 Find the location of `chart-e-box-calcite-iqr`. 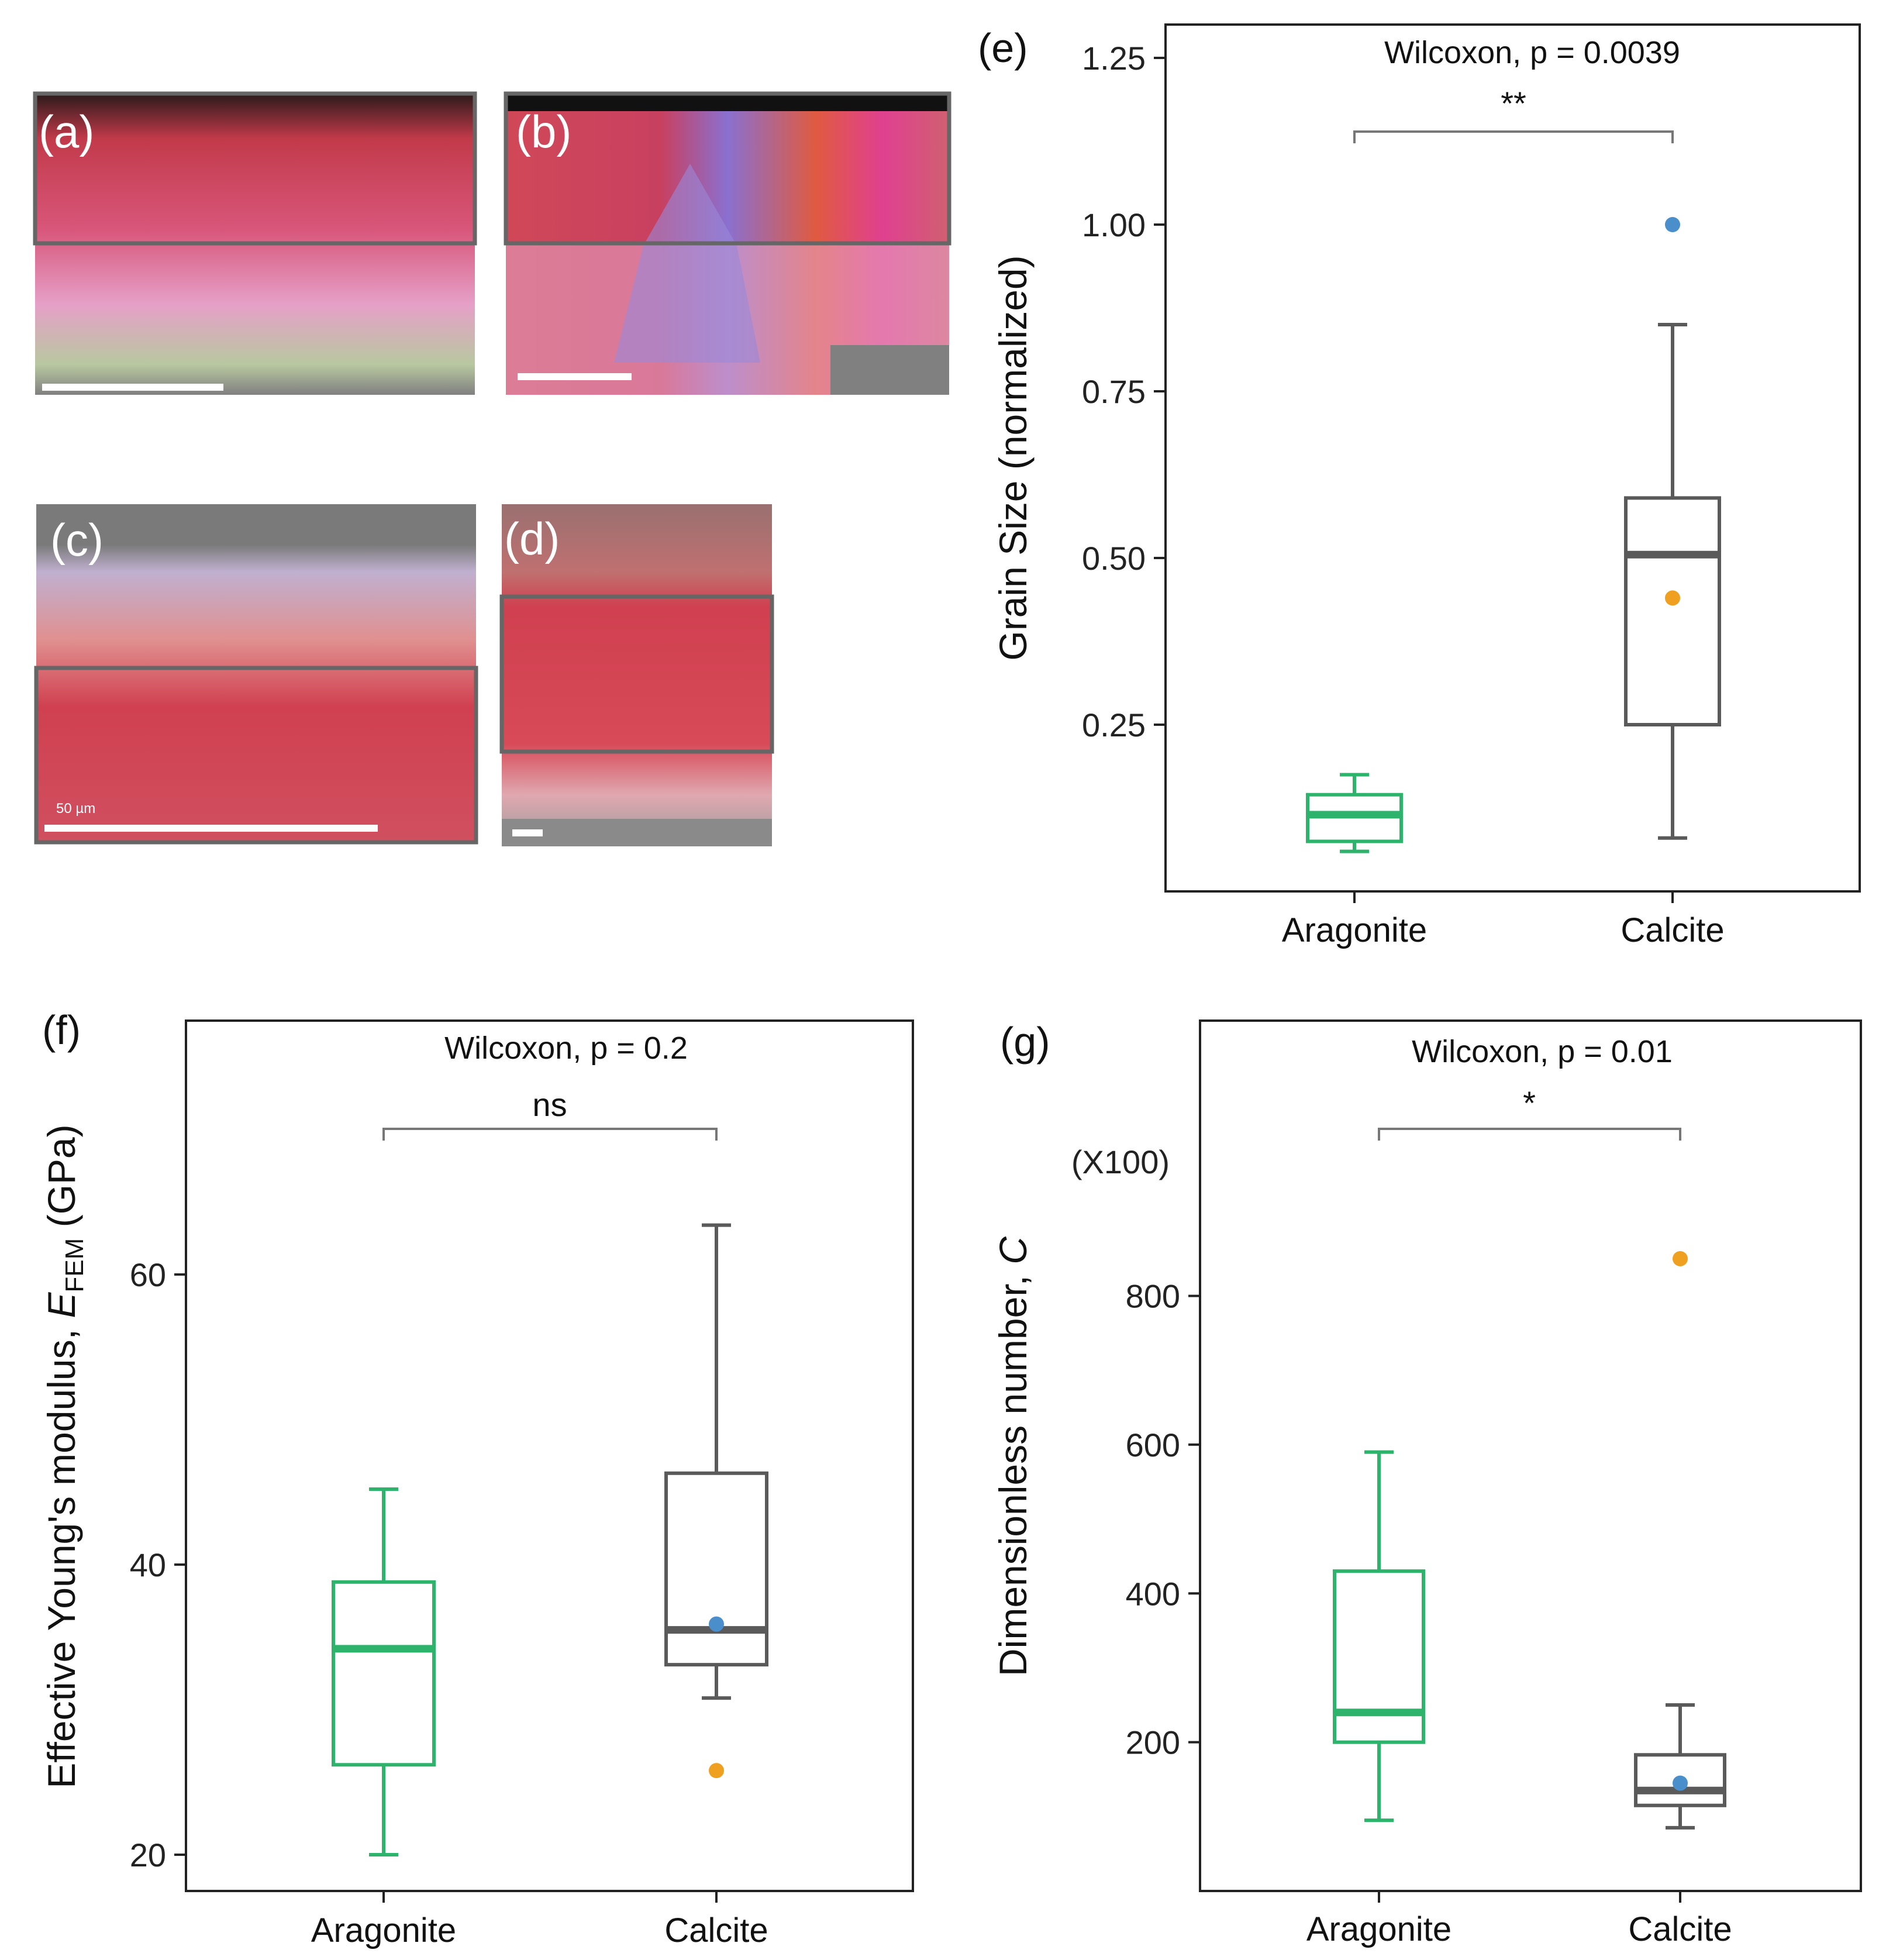

chart-e-box-calcite-iqr is located at coordinates (1672, 612).